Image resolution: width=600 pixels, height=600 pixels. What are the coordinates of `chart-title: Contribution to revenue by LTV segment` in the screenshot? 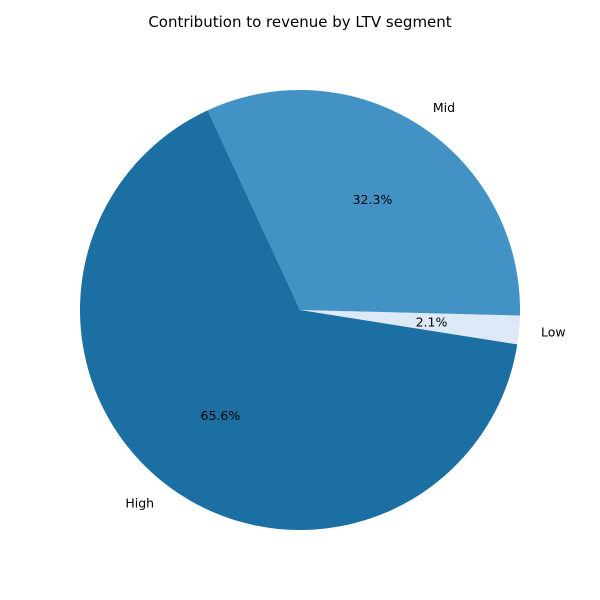 It's located at (299, 22).